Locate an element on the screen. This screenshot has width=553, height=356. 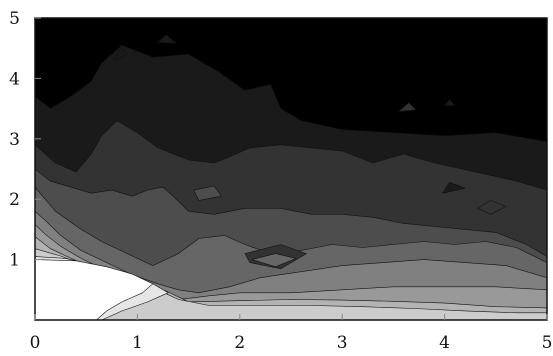
x-tick-label: 3 is located at coordinates (342, 343).